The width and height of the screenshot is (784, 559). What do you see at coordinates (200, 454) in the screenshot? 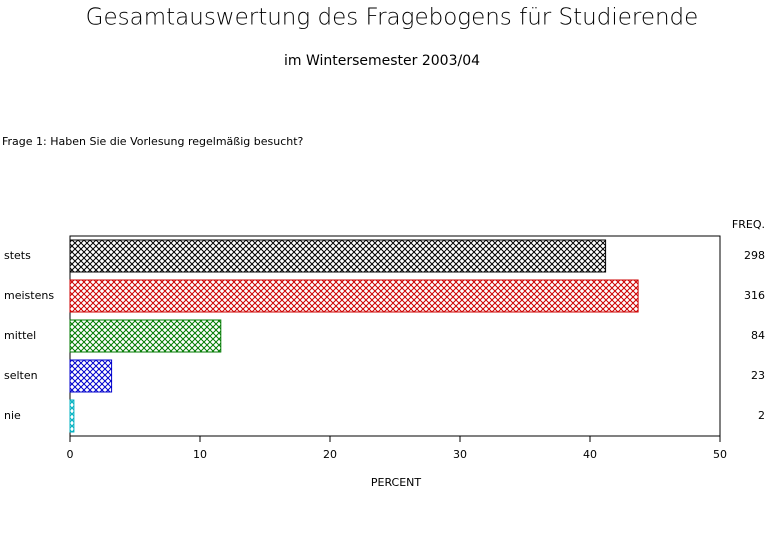
I see `x-tick-label: 10` at bounding box center [200, 454].